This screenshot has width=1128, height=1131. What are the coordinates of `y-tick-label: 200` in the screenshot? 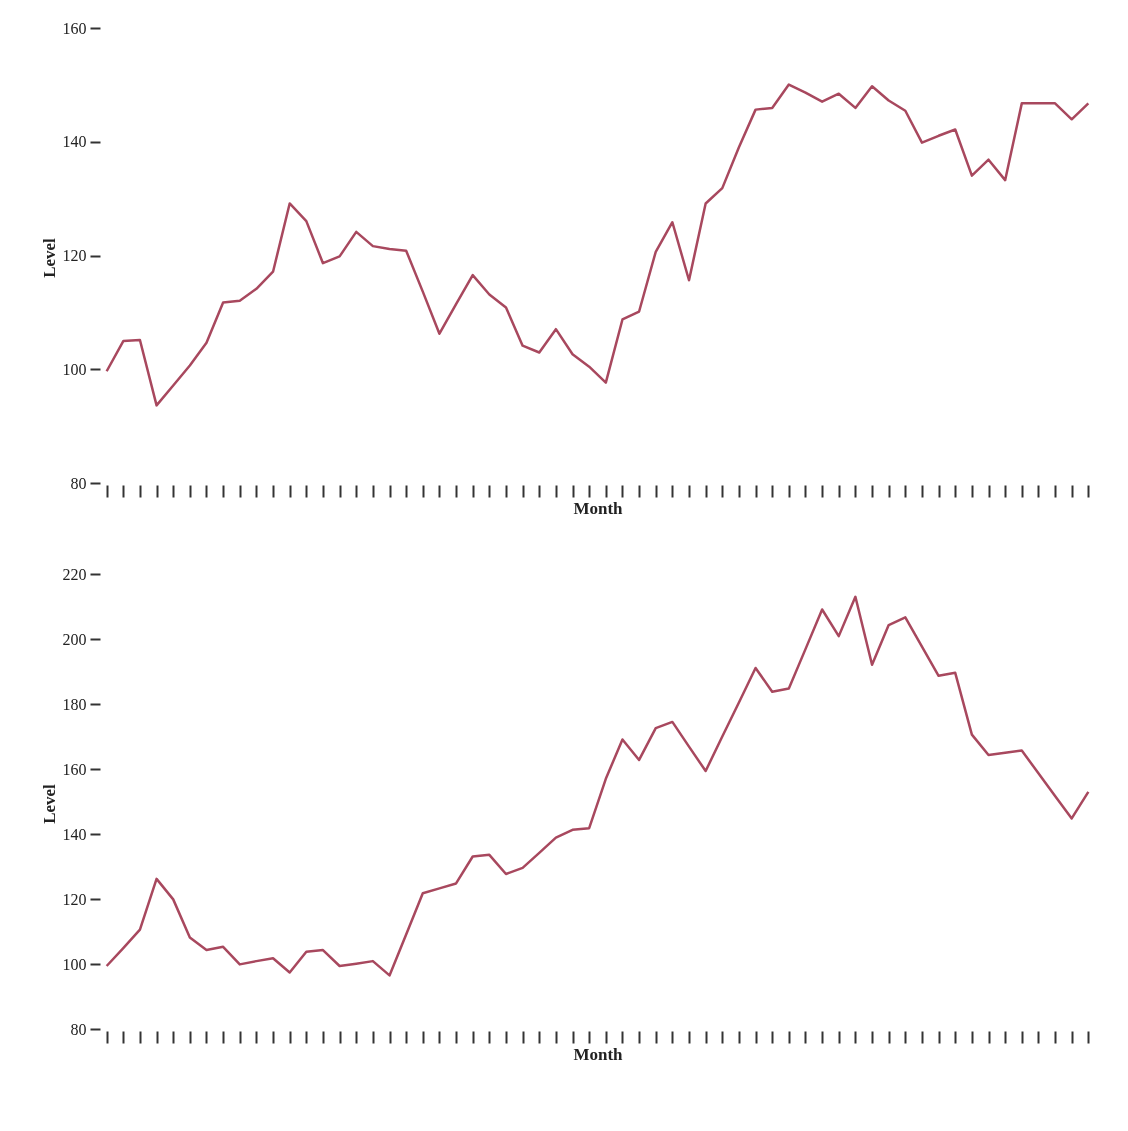 It's located at (74, 639).